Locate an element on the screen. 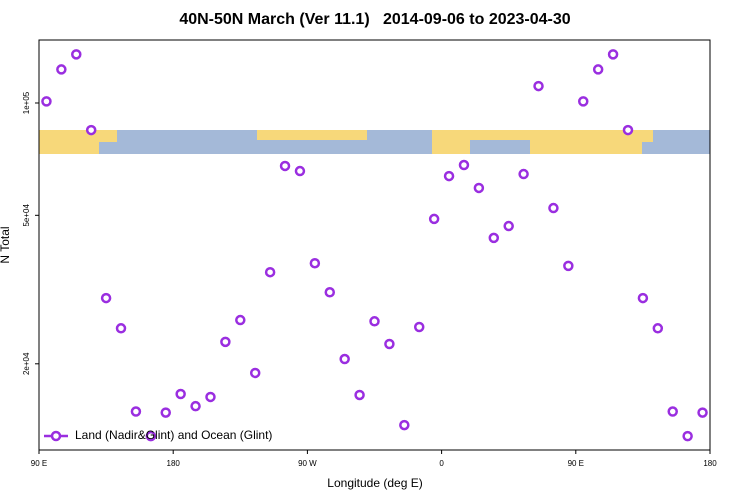  x-tick-label: 0 is located at coordinates (441, 463).